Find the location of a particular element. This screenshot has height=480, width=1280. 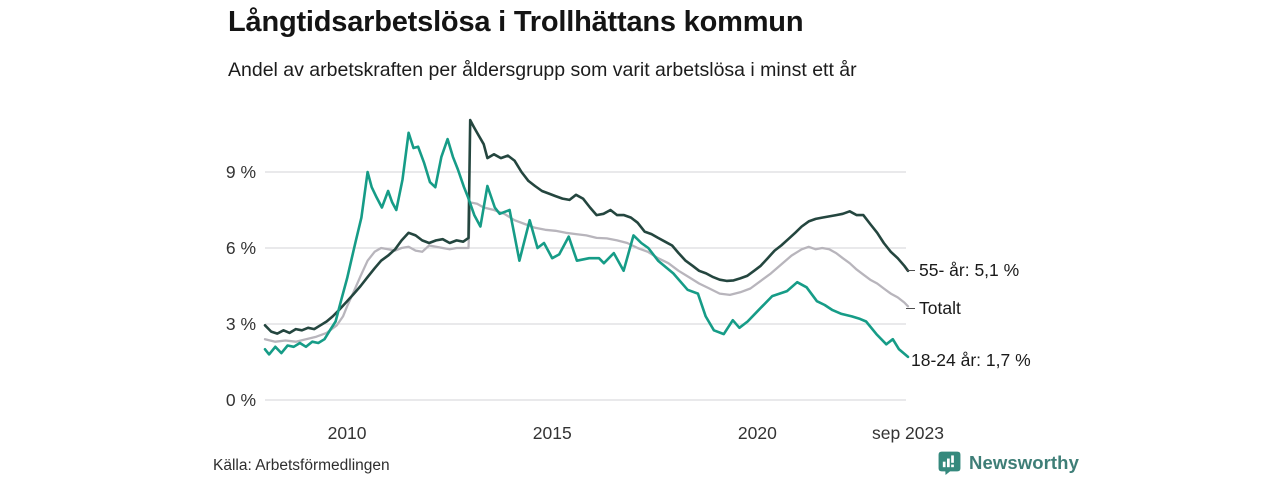

source-note: Källa: Arbetsförmedlingen is located at coordinates (301, 465).